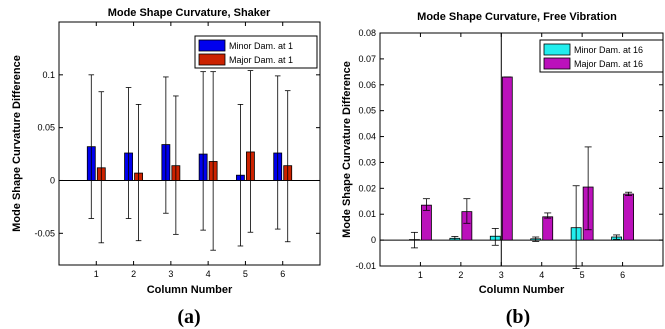 The image size is (665, 329). I want to click on y-tick-label: 0.03, so click(367, 162).